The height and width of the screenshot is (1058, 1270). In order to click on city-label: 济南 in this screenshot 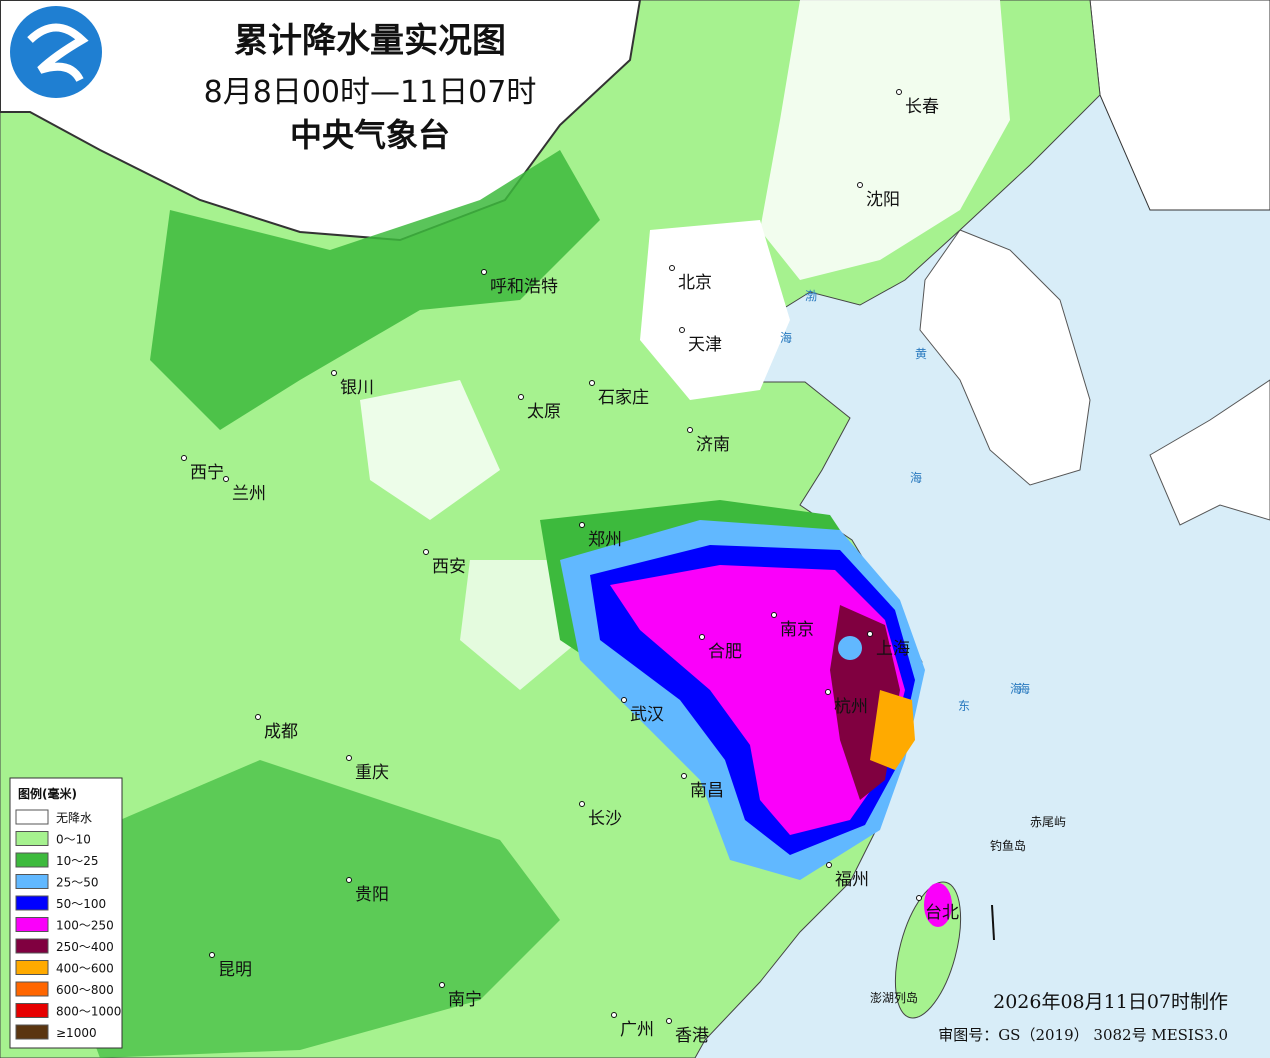, I will do `click(713, 445)`.